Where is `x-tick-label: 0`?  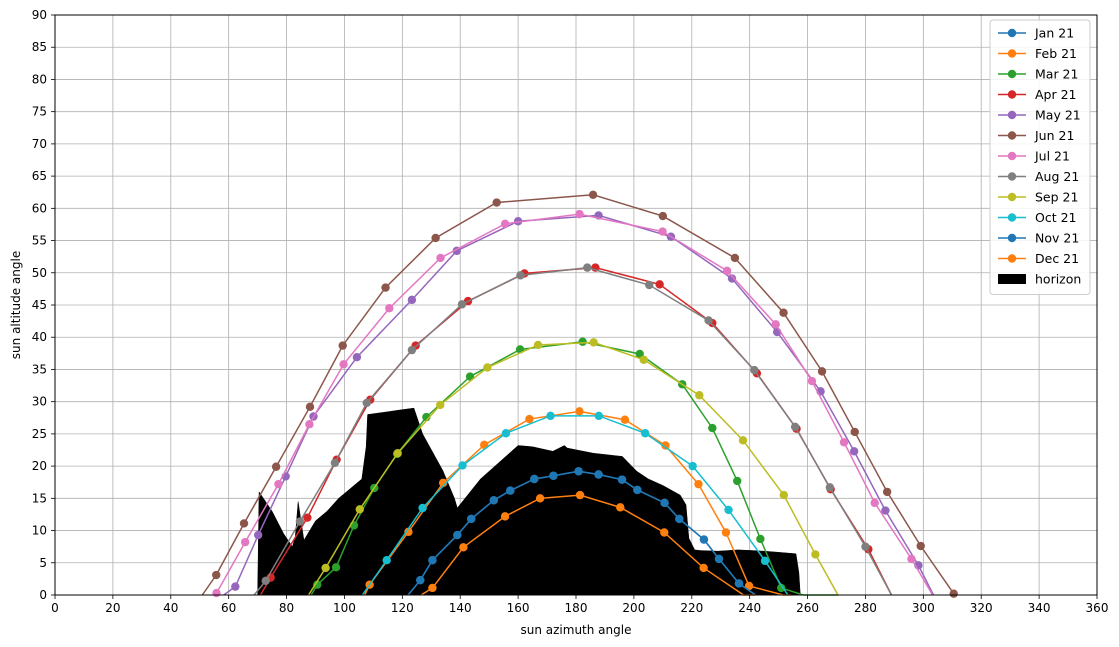
x-tick-label: 0 is located at coordinates (55, 608).